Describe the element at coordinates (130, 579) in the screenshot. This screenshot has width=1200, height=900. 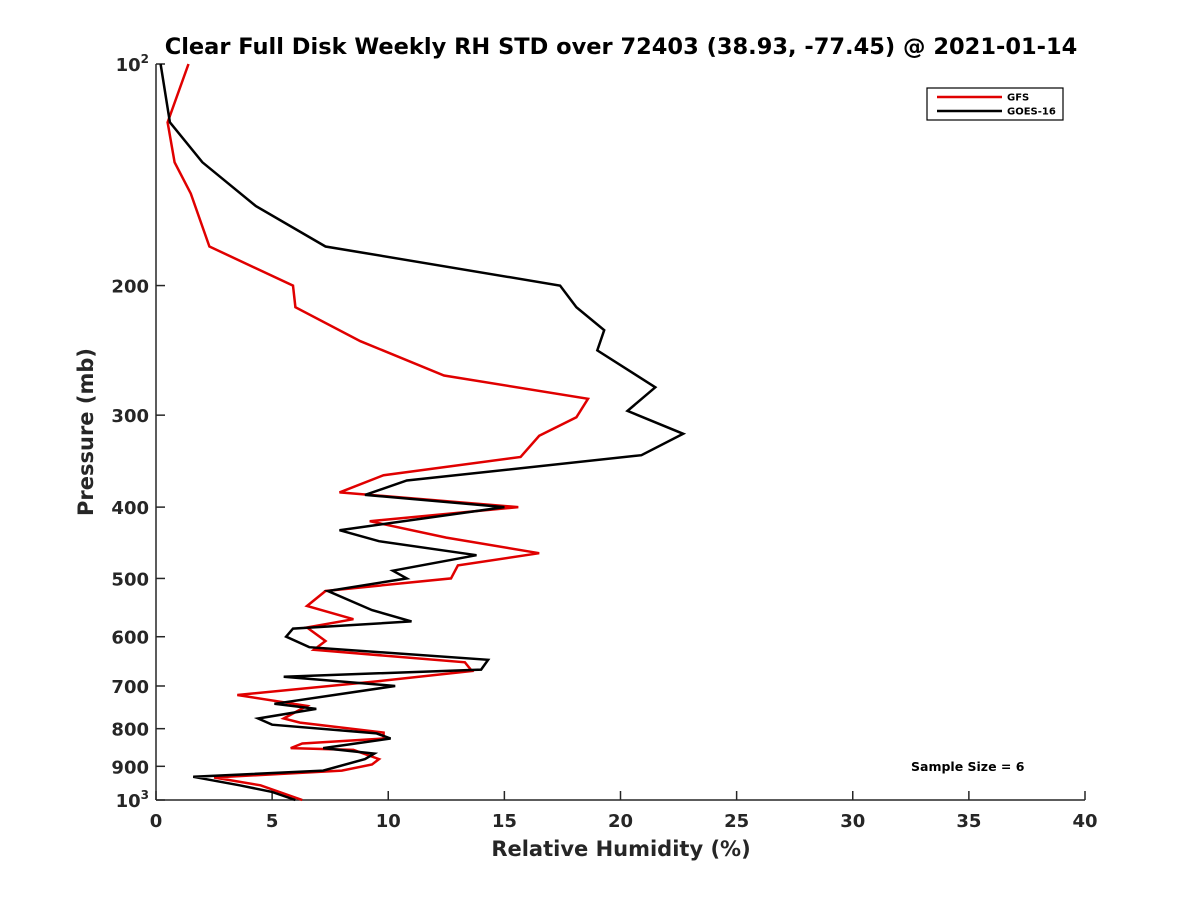
I see `y-tick-label: 500` at that location.